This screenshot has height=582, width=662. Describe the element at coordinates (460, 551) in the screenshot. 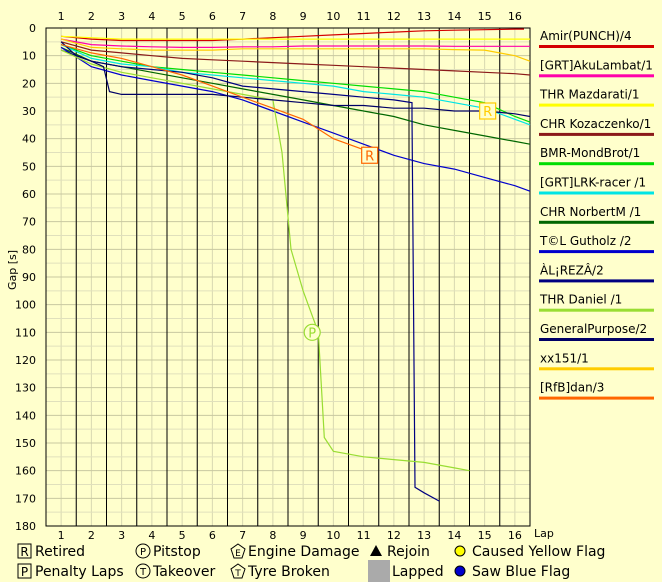

I see `key-yellow-dot-icon` at that location.